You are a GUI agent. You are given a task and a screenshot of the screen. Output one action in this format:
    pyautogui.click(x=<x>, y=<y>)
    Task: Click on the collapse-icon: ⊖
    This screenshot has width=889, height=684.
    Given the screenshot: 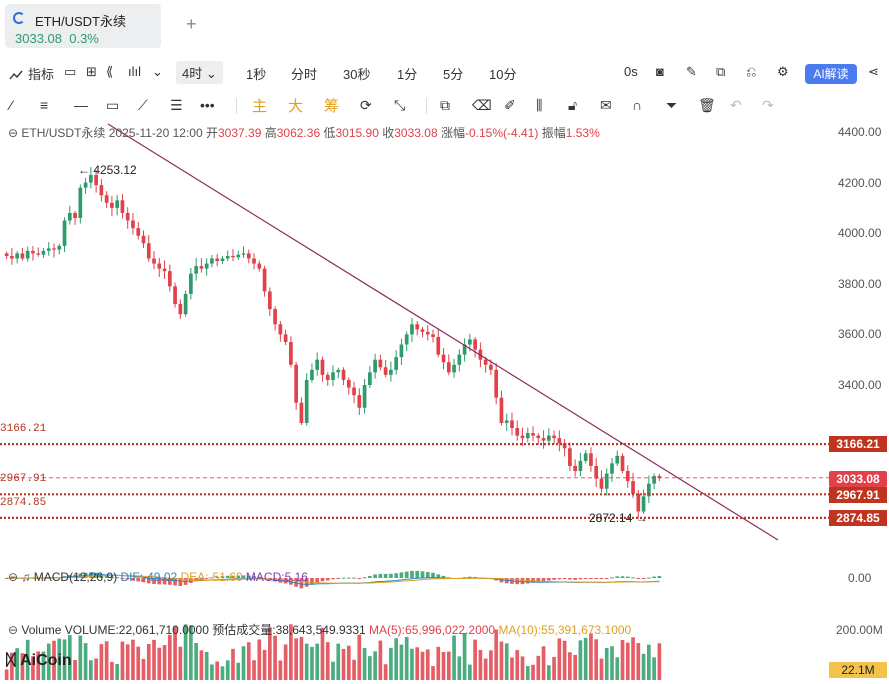 What is the action you would take?
    pyautogui.click(x=13, y=133)
    